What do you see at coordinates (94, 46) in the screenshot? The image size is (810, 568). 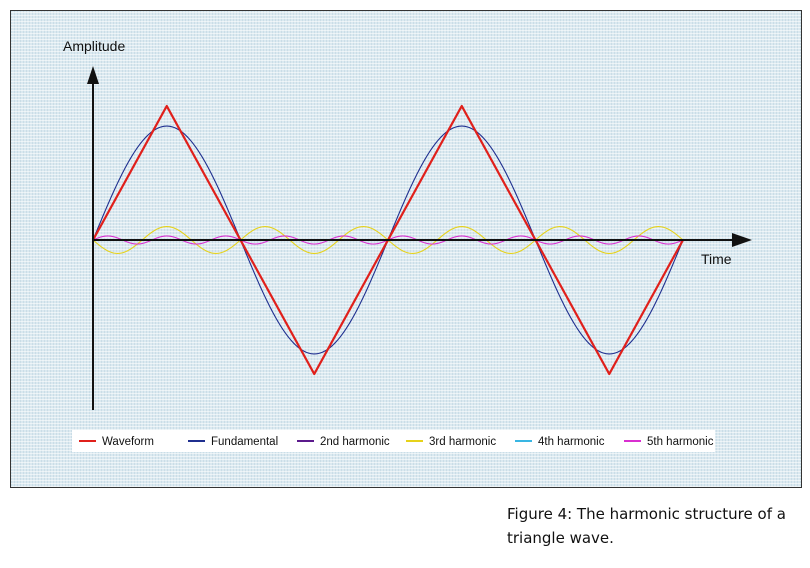 I see `y-axis-label: Amplitude` at bounding box center [94, 46].